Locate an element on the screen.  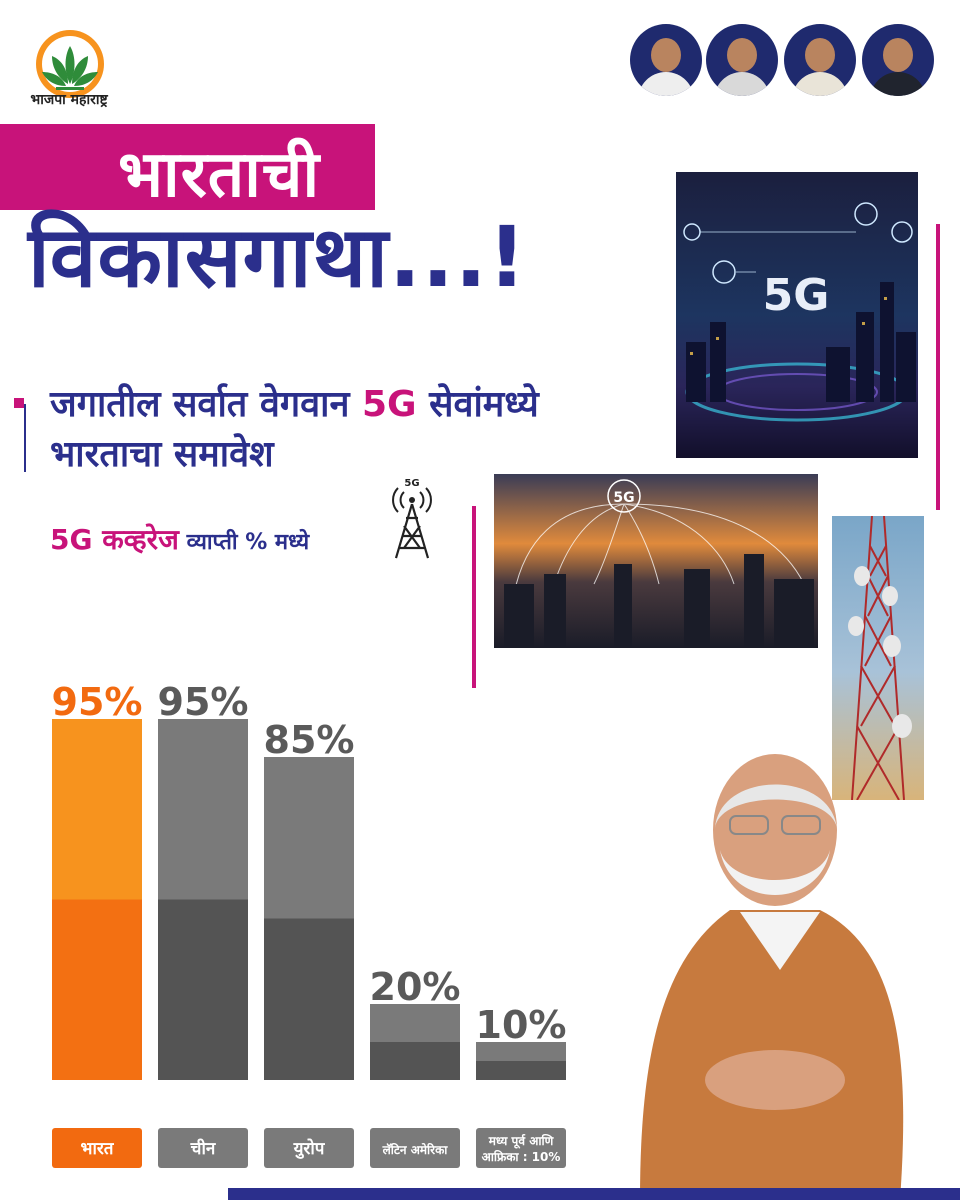
value-label-2: 85% is located at coordinates (309, 740).